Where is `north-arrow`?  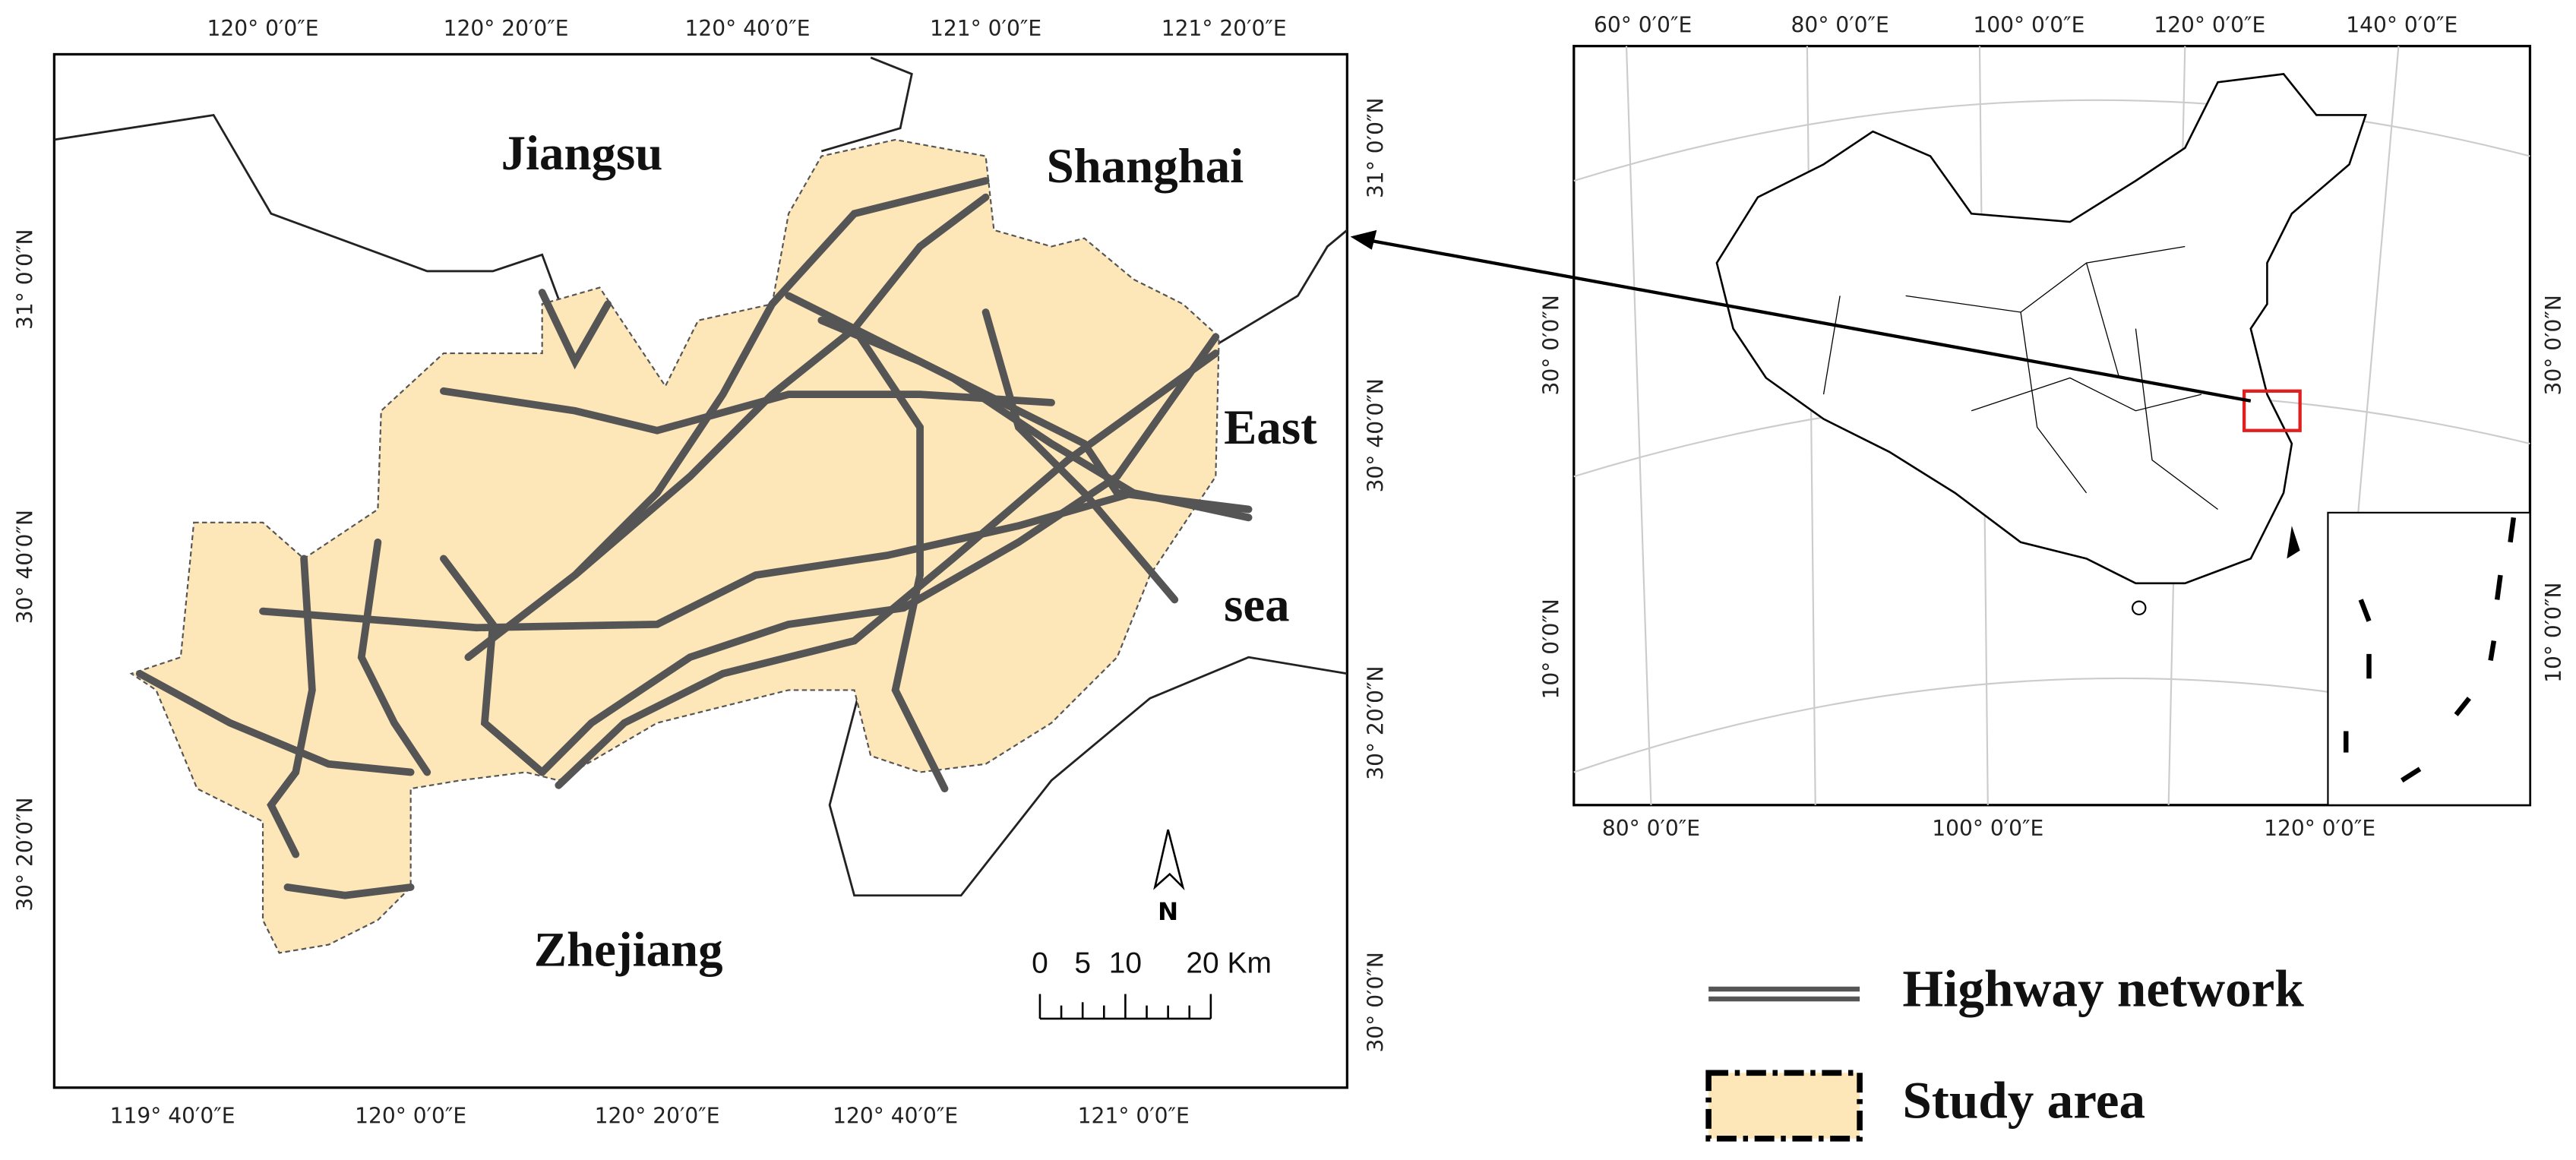
north-arrow is located at coordinates (1169, 860).